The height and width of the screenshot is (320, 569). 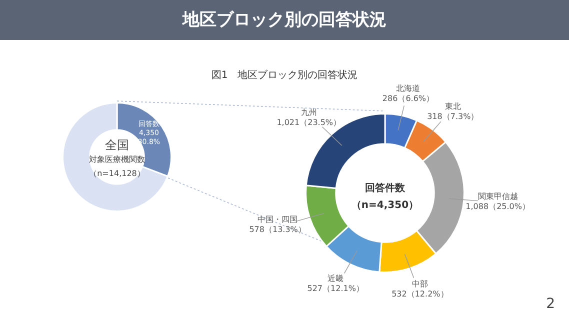 What do you see at coordinates (420, 283) in the screenshot?
I see `slice-label: 中部` at bounding box center [420, 283].